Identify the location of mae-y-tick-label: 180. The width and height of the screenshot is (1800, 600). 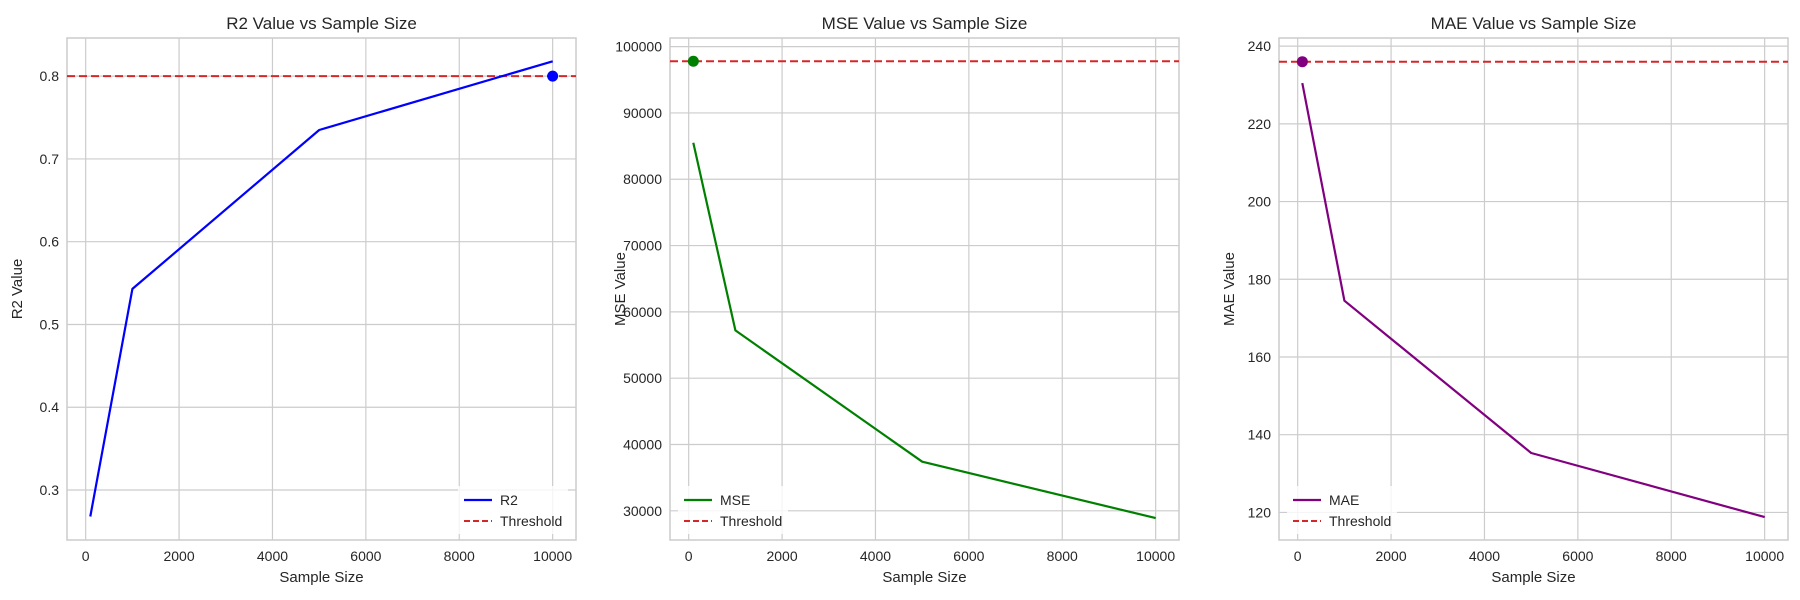
(1260, 279).